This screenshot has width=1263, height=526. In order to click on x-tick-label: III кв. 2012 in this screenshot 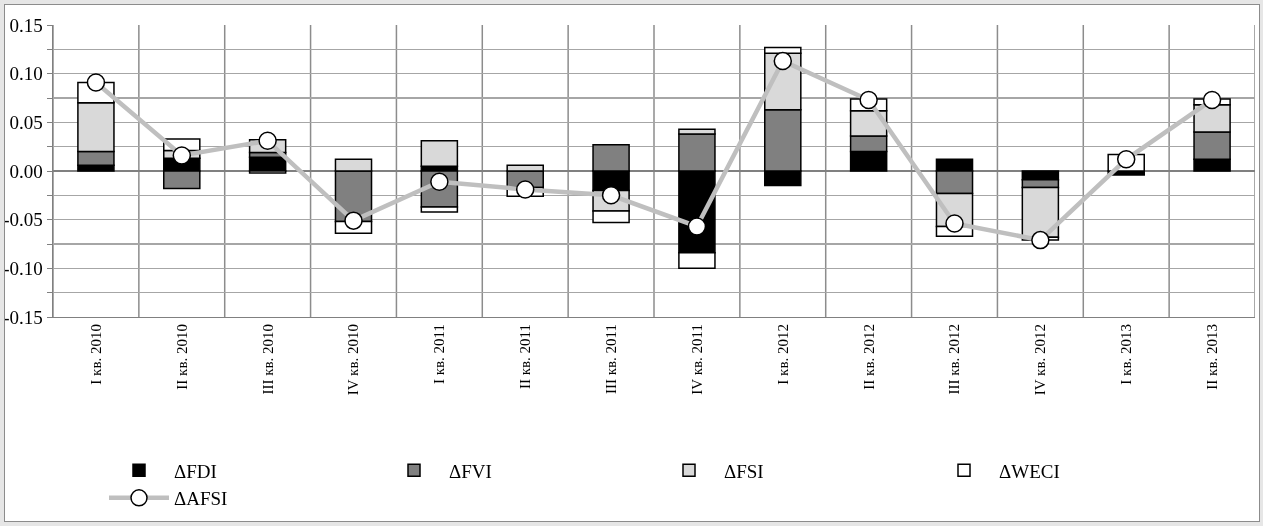, I will do `click(954, 359)`.